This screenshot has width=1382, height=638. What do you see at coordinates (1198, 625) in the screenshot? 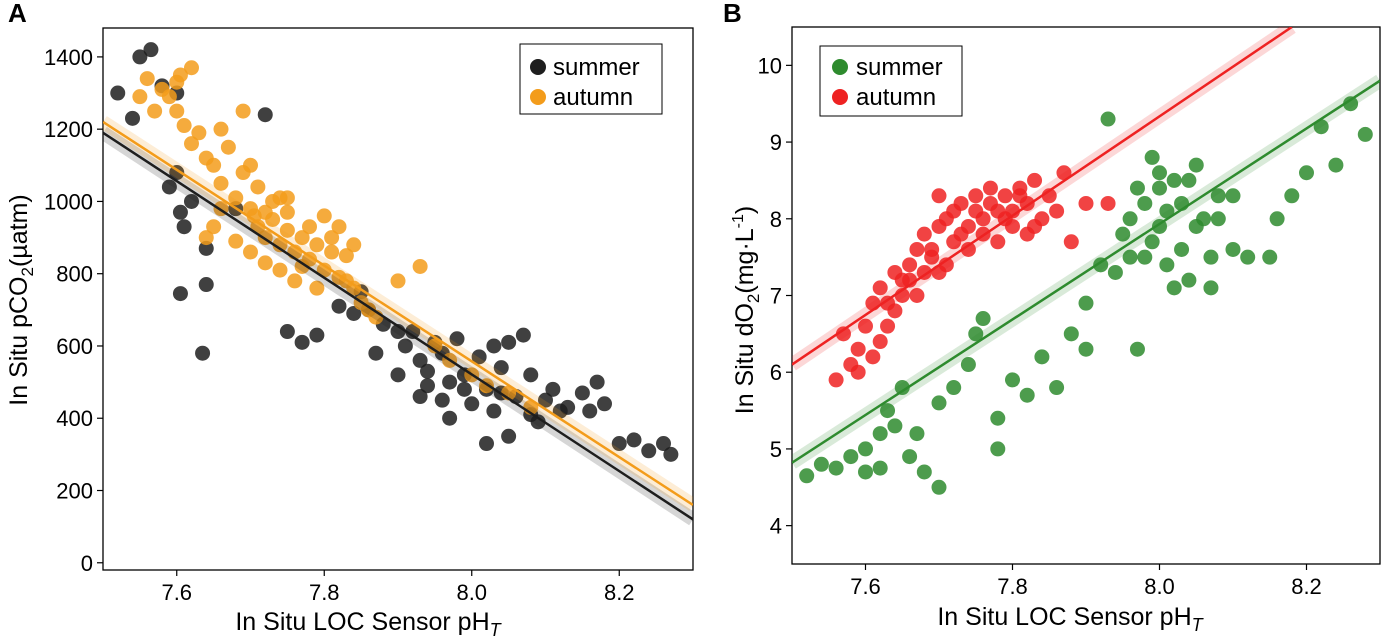
I see `panel-b-x-axis-sub: T` at bounding box center [1198, 625].